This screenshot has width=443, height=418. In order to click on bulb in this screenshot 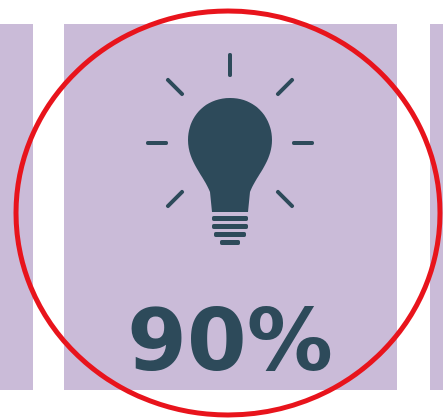, I will do `click(230, 155)`.